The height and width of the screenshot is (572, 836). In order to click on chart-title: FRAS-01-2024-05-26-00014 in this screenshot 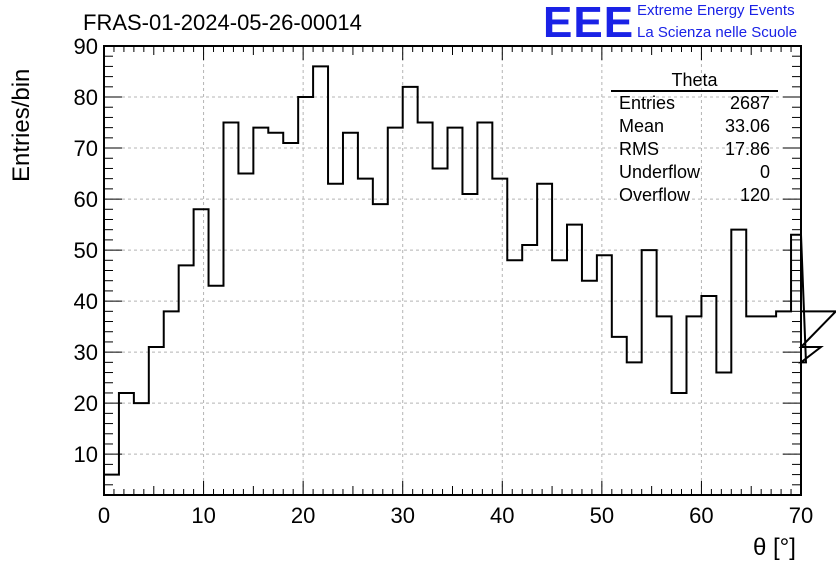, I will do `click(222, 22)`.